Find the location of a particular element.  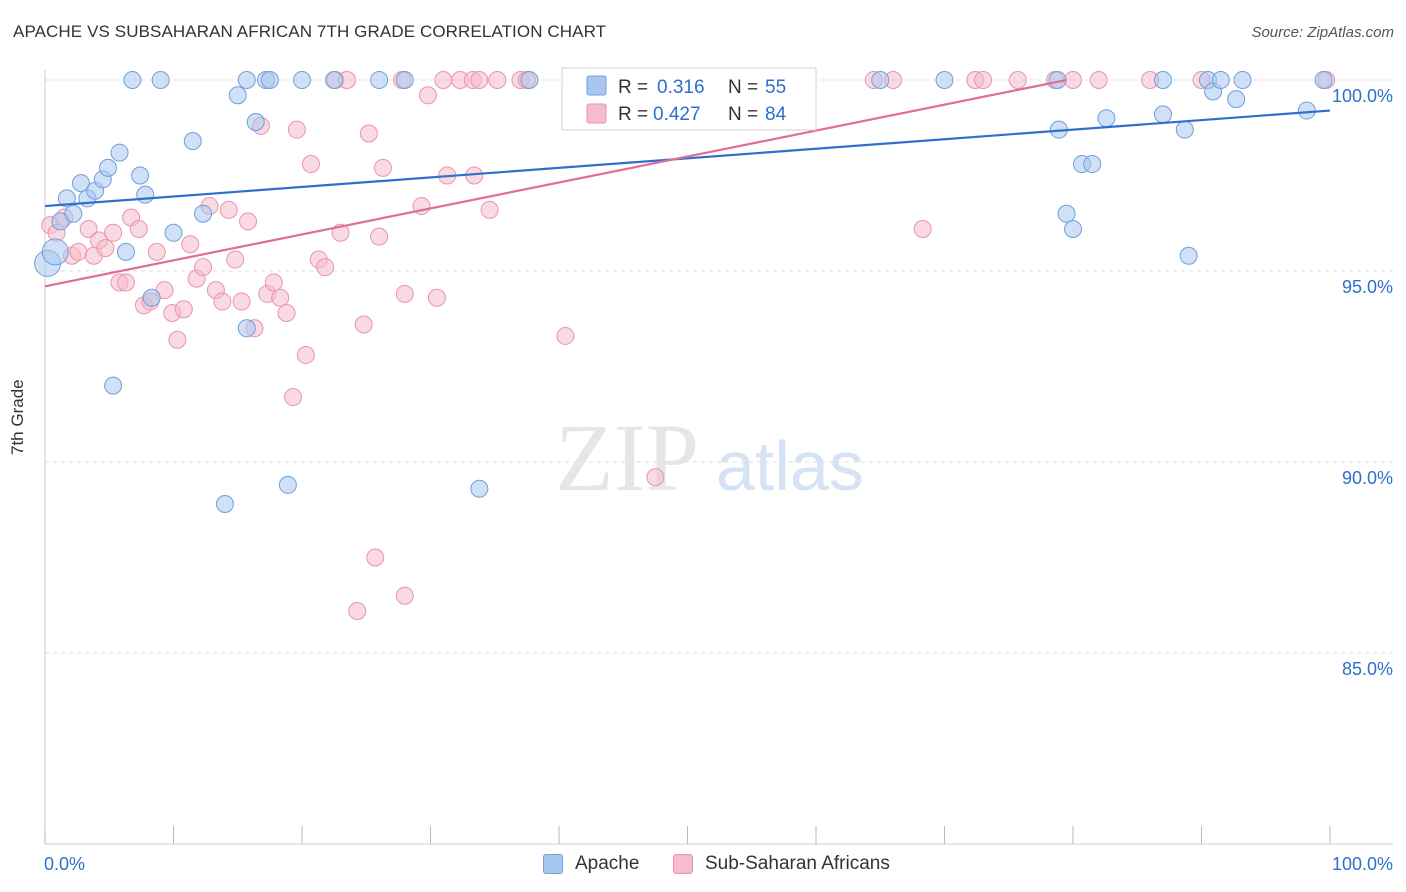

legend-item-ssa: Sub-Saharan Africans is located at coordinates (781, 864).